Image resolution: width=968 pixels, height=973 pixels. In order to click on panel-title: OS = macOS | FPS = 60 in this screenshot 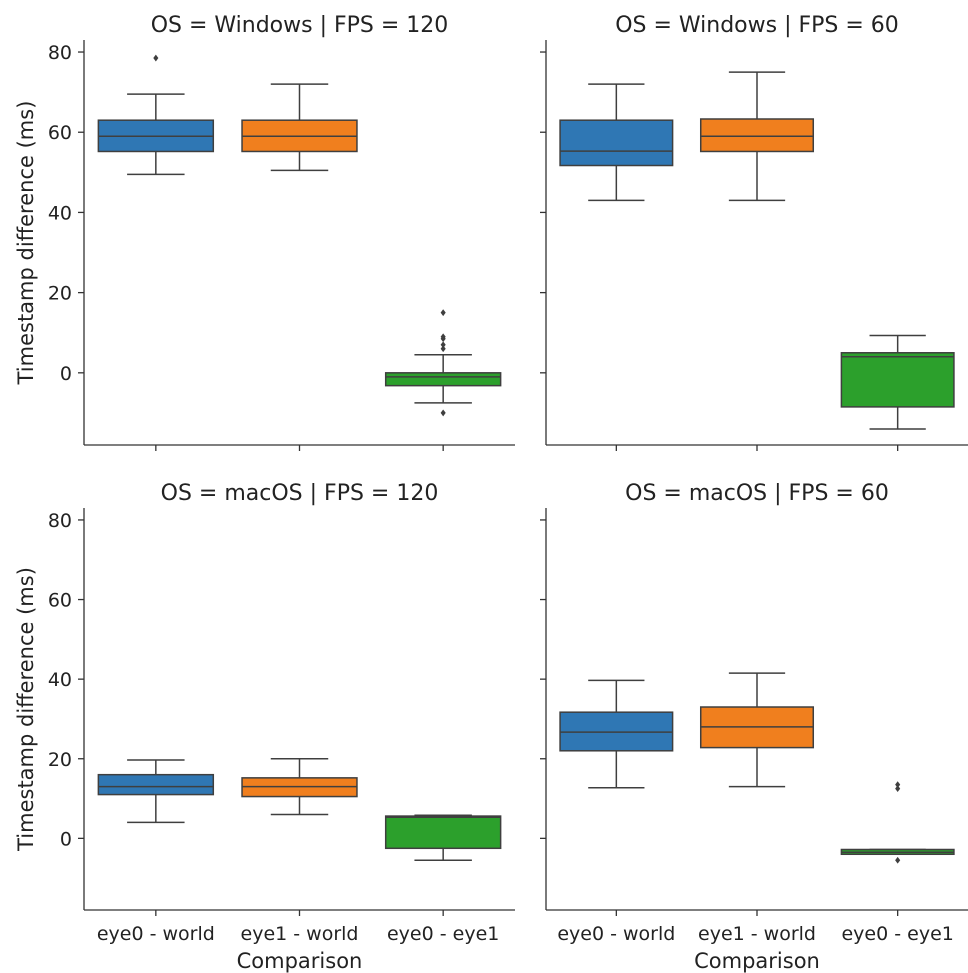, I will do `click(757, 493)`.